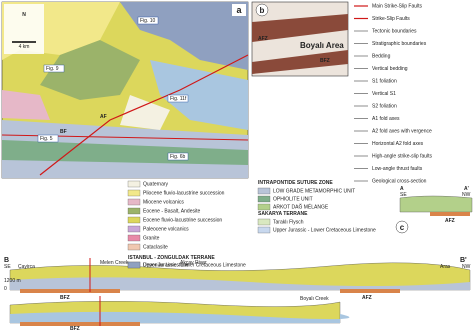  I want to click on fault-label: AF, so click(103, 117).